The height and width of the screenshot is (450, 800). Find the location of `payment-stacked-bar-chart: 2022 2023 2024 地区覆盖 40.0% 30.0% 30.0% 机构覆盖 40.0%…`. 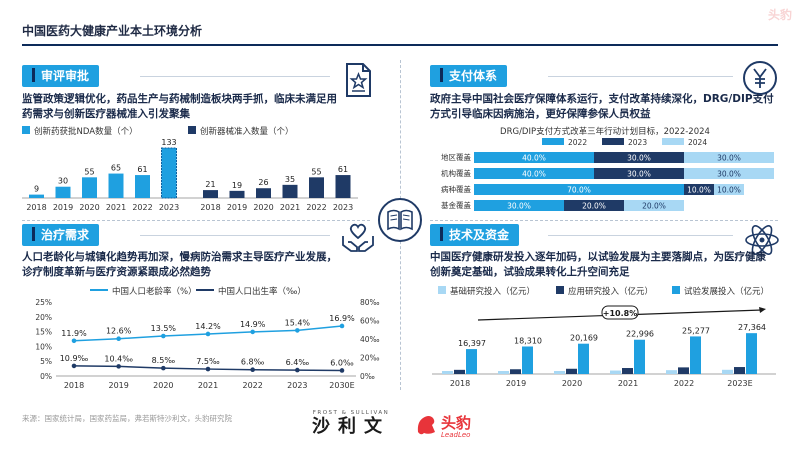

payment-stacked-bar-chart: 2022 2023 2024 地区覆盖 40.0% 30.0% 30.0% 机构覆盖 40.0%… is located at coordinates (607, 174).